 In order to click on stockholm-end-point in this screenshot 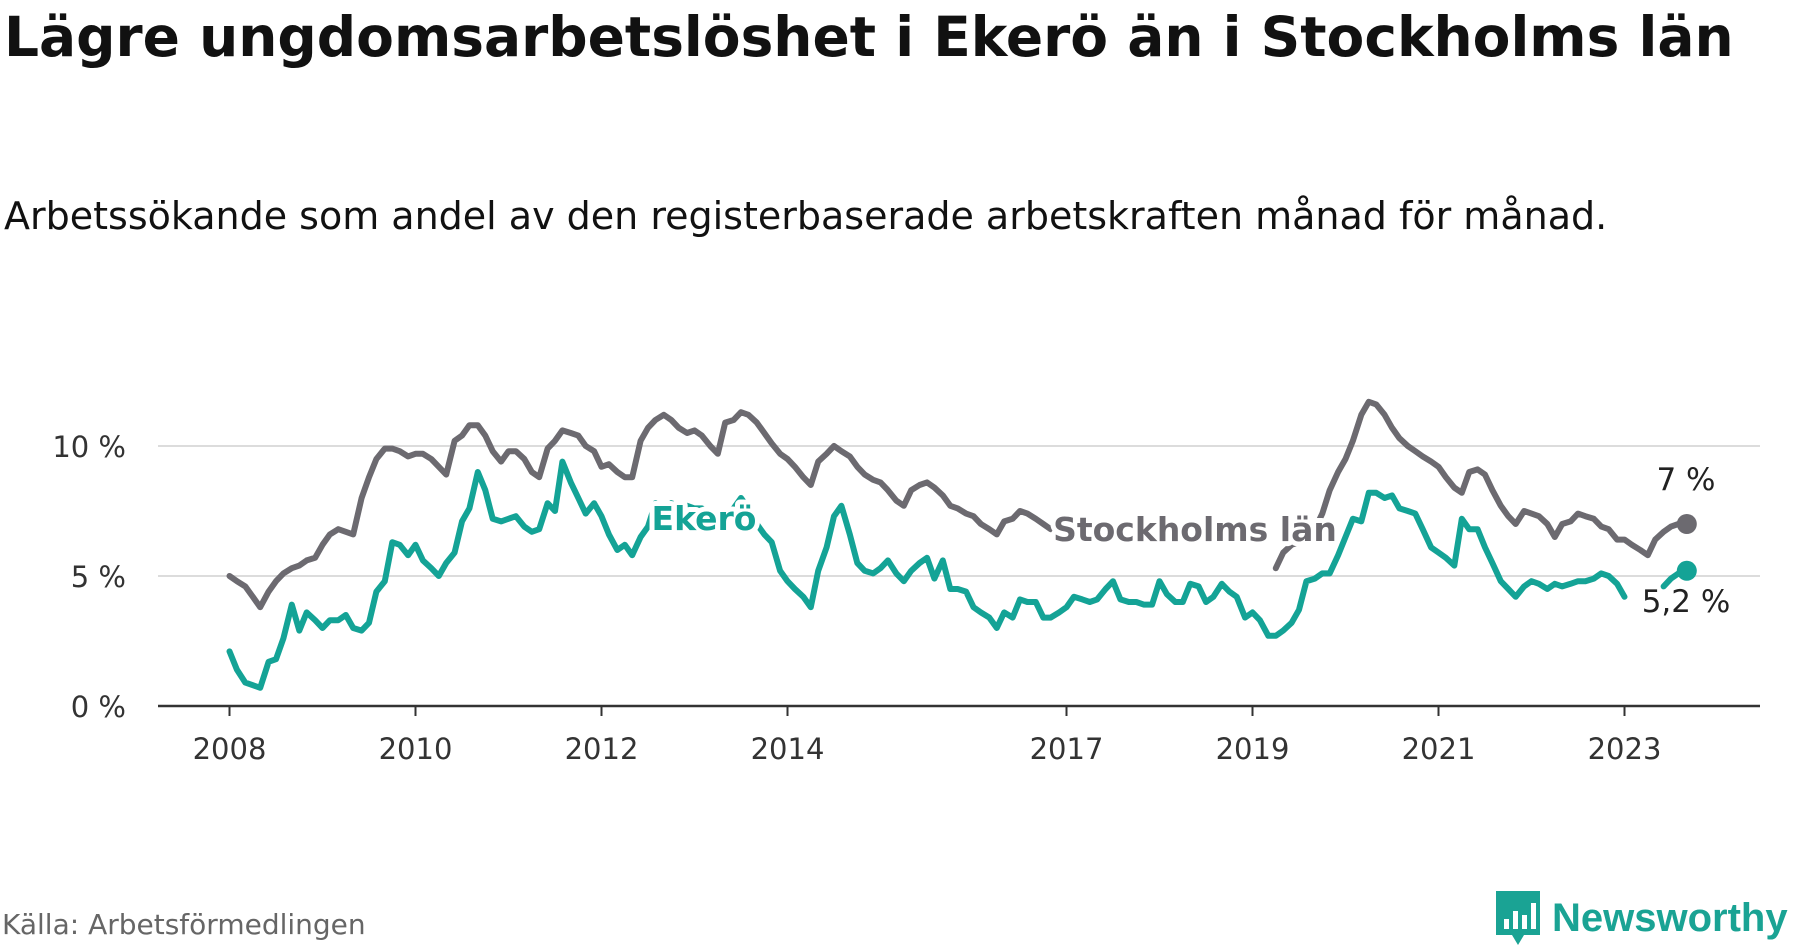, I will do `click(1686, 524)`.